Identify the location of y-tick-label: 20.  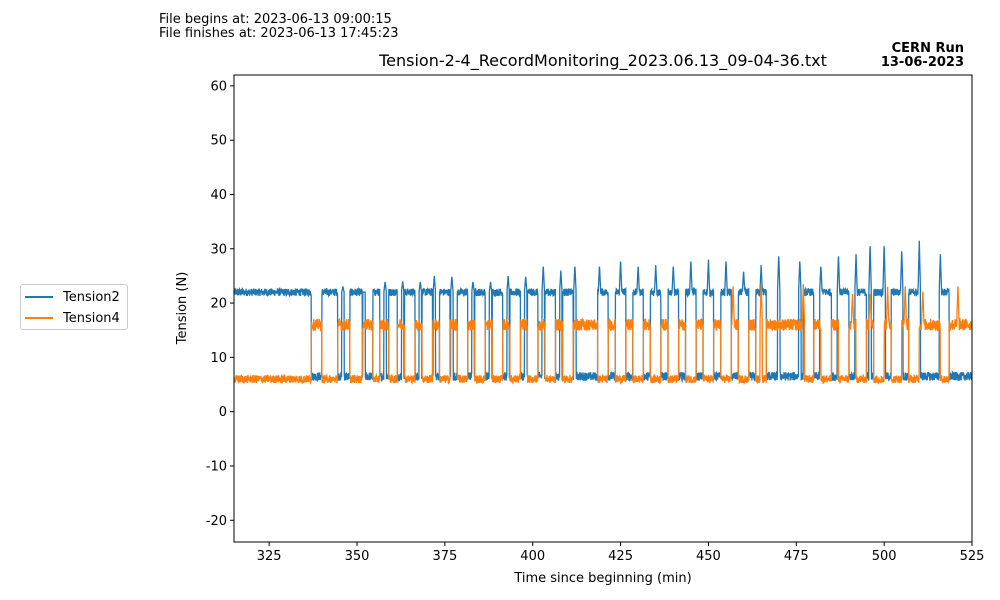
(218, 304).